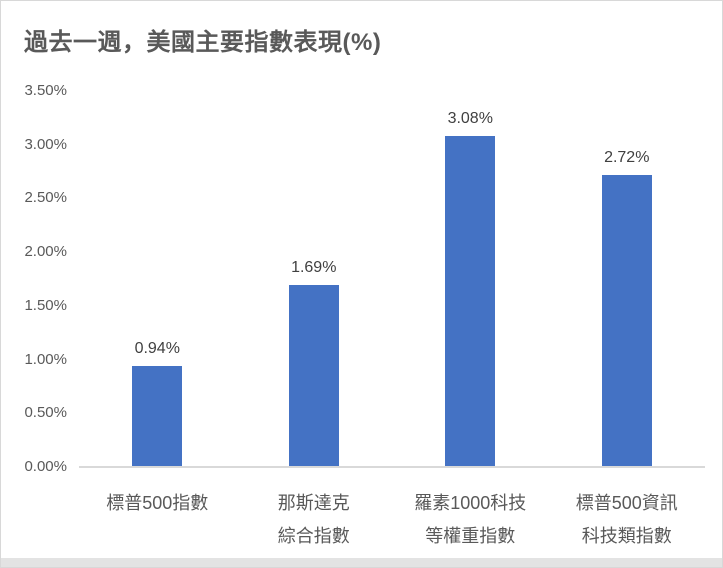  I want to click on category-label: 標普500指數, so click(157, 503).